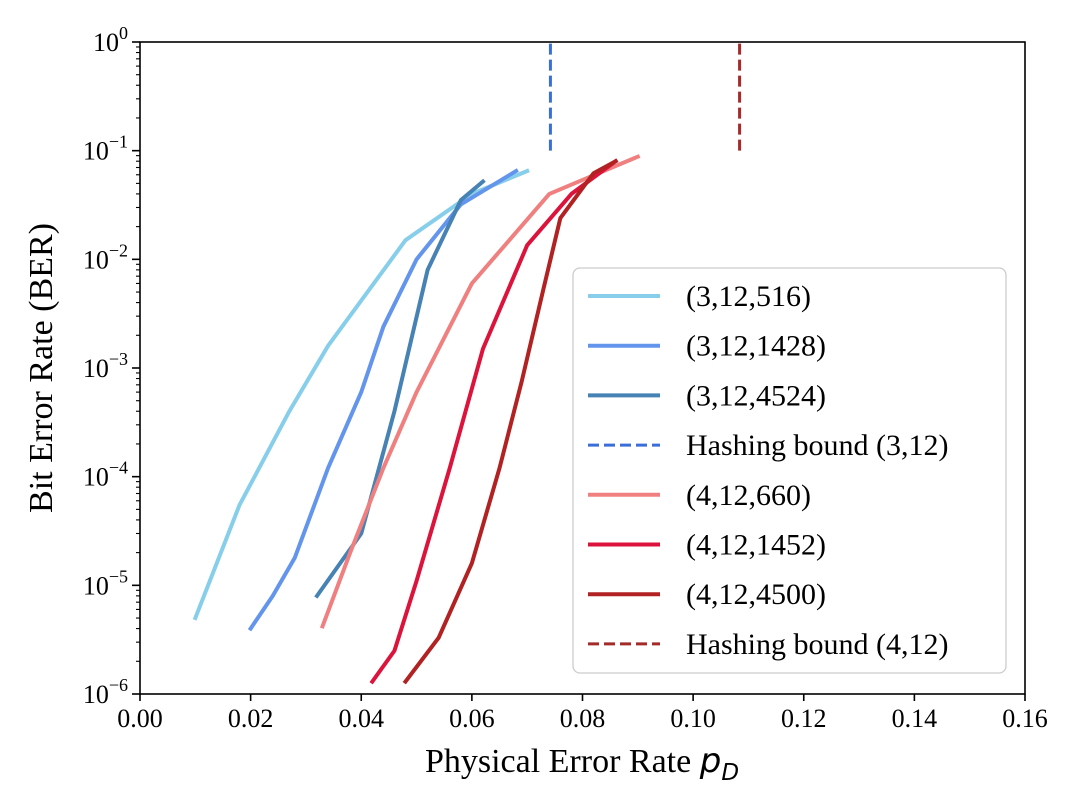 This screenshot has width=1079, height=809. What do you see at coordinates (118, 142) in the screenshot?
I see `y-tick-exponent: −1` at bounding box center [118, 142].